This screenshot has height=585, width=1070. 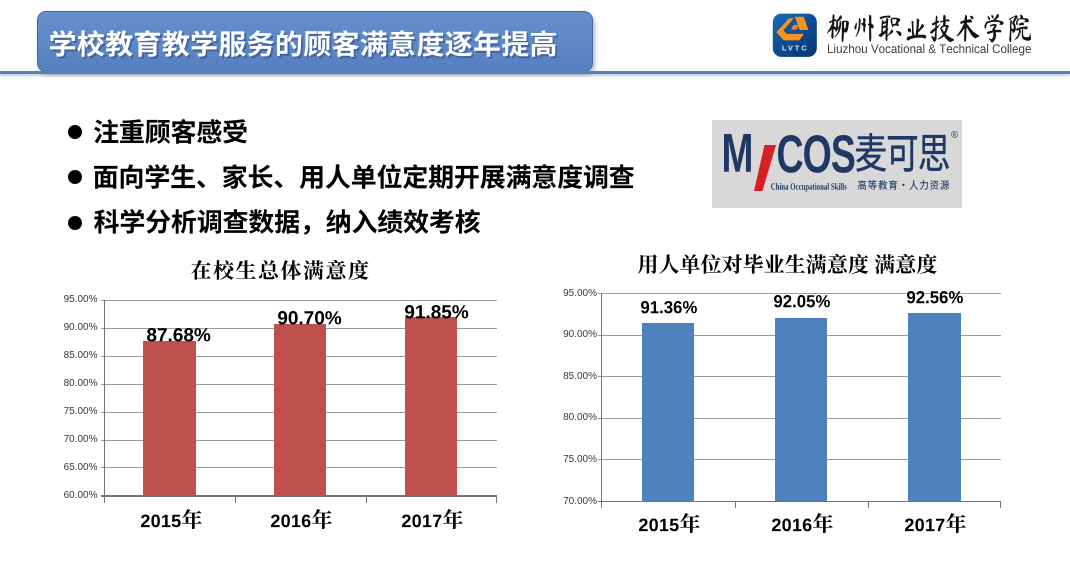 What do you see at coordinates (795, 48) in the screenshot?
I see `svg-text: LVTC` at bounding box center [795, 48].